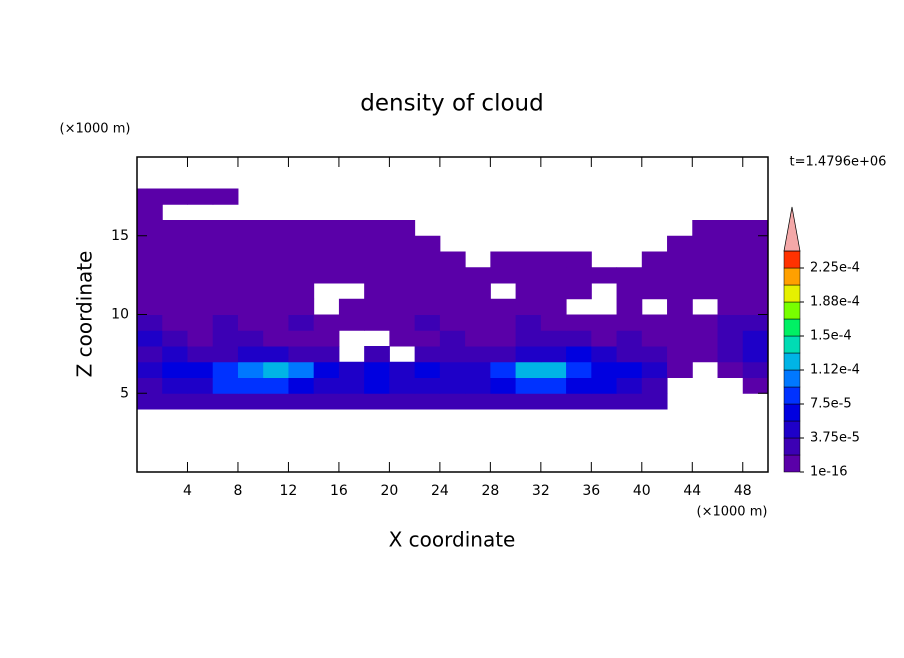 Image resolution: width=904 pixels, height=658 pixels. I want to click on colorbar-label: 1.88e-4, so click(835, 302).